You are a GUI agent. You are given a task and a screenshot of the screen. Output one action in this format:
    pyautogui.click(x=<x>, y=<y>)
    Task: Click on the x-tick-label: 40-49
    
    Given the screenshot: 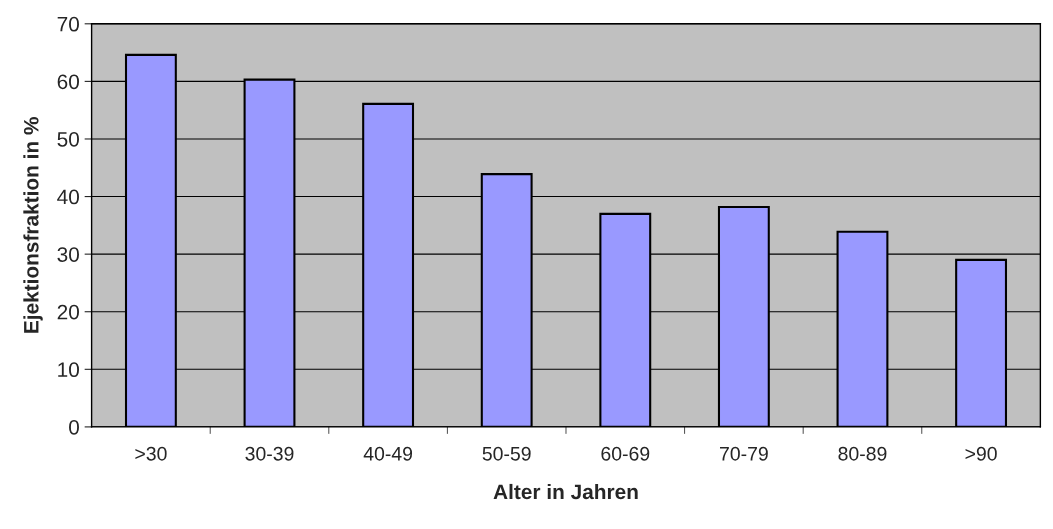 What is the action you would take?
    pyautogui.click(x=388, y=453)
    